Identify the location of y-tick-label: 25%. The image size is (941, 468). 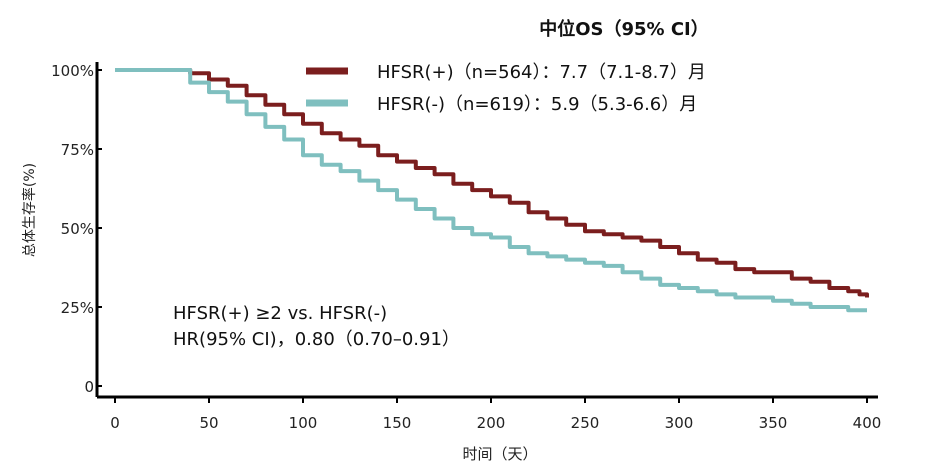
(77, 308).